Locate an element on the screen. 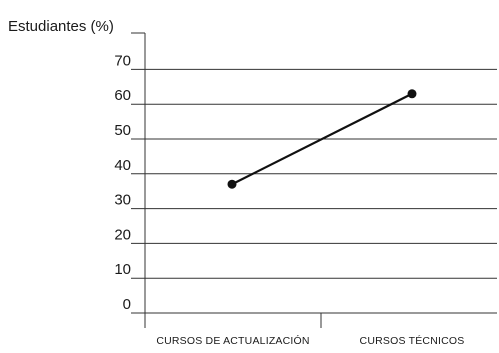 The height and width of the screenshot is (353, 499). y-axis-title: Estudiantes (%) is located at coordinates (61, 26).